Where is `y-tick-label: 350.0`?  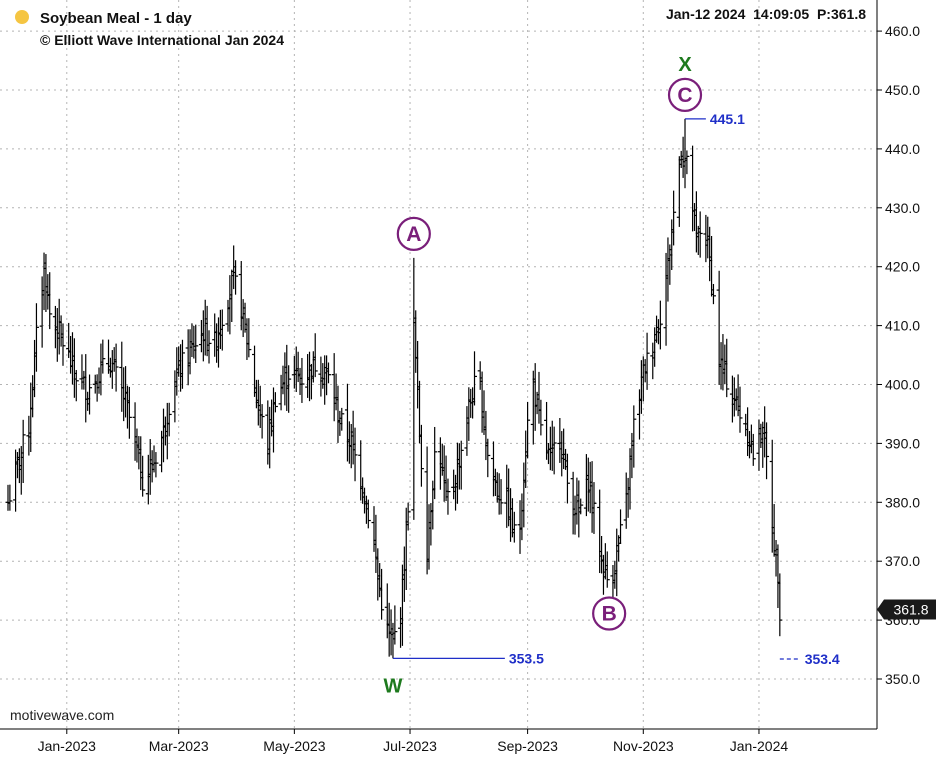 y-tick-label: 350.0 is located at coordinates (902, 679).